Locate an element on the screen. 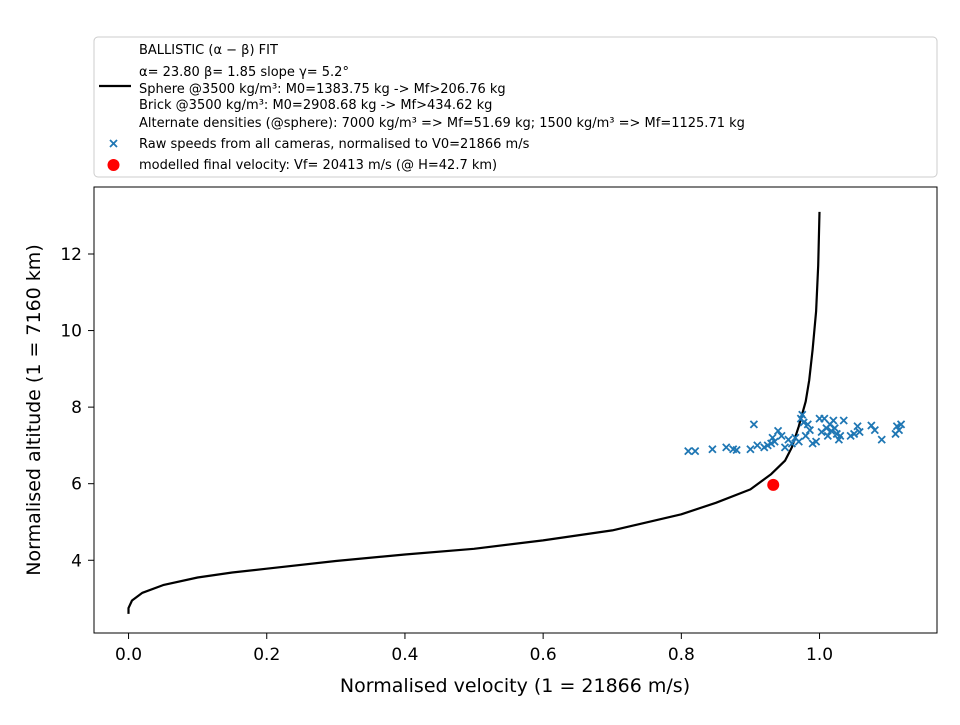 Image resolution: width=960 pixels, height=725 pixels. y-tick-label: 6 is located at coordinates (76, 485).